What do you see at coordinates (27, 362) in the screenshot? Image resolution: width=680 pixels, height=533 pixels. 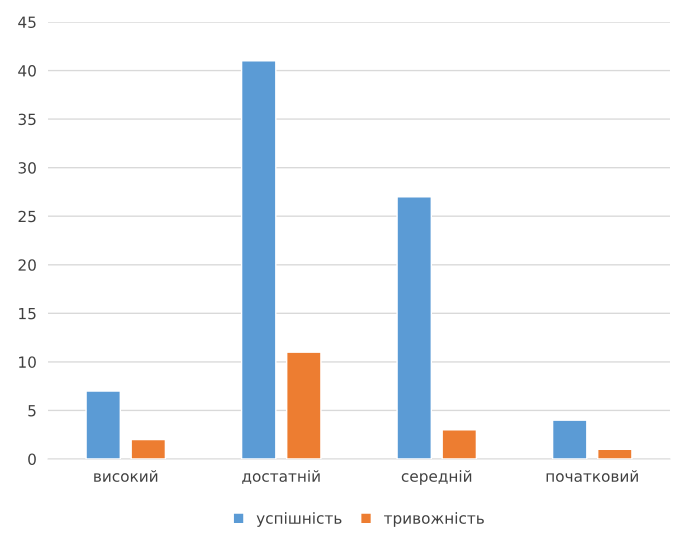 I see `y-tick-label: 10` at bounding box center [27, 362].